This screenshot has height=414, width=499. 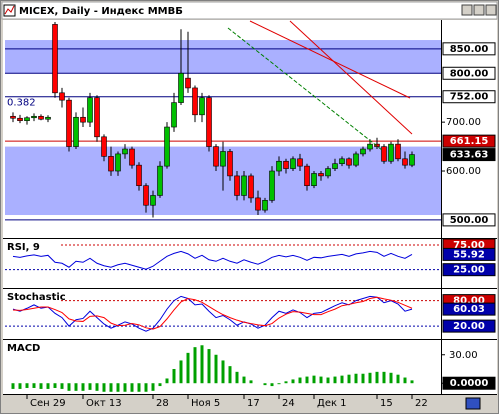 I want to click on scroll-button, so click(x=473, y=403).